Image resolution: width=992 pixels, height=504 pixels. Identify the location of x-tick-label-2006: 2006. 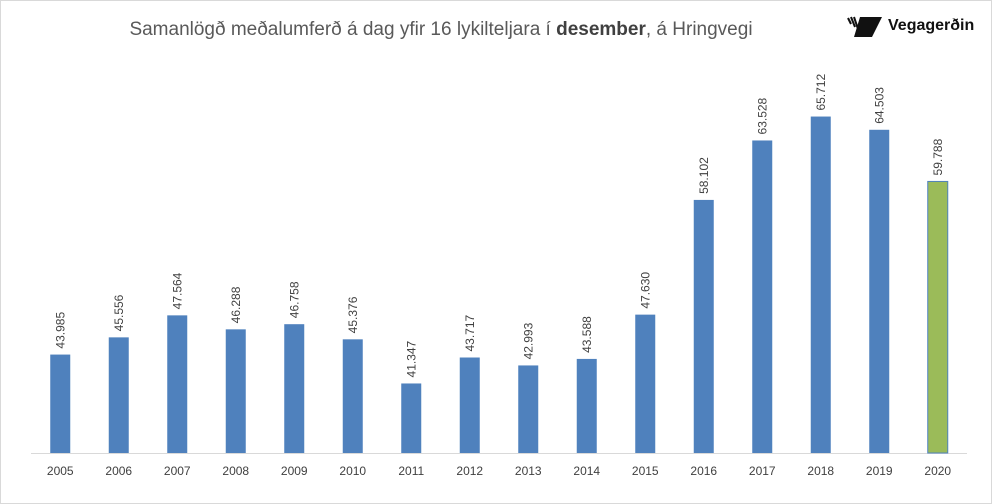
(118, 471).